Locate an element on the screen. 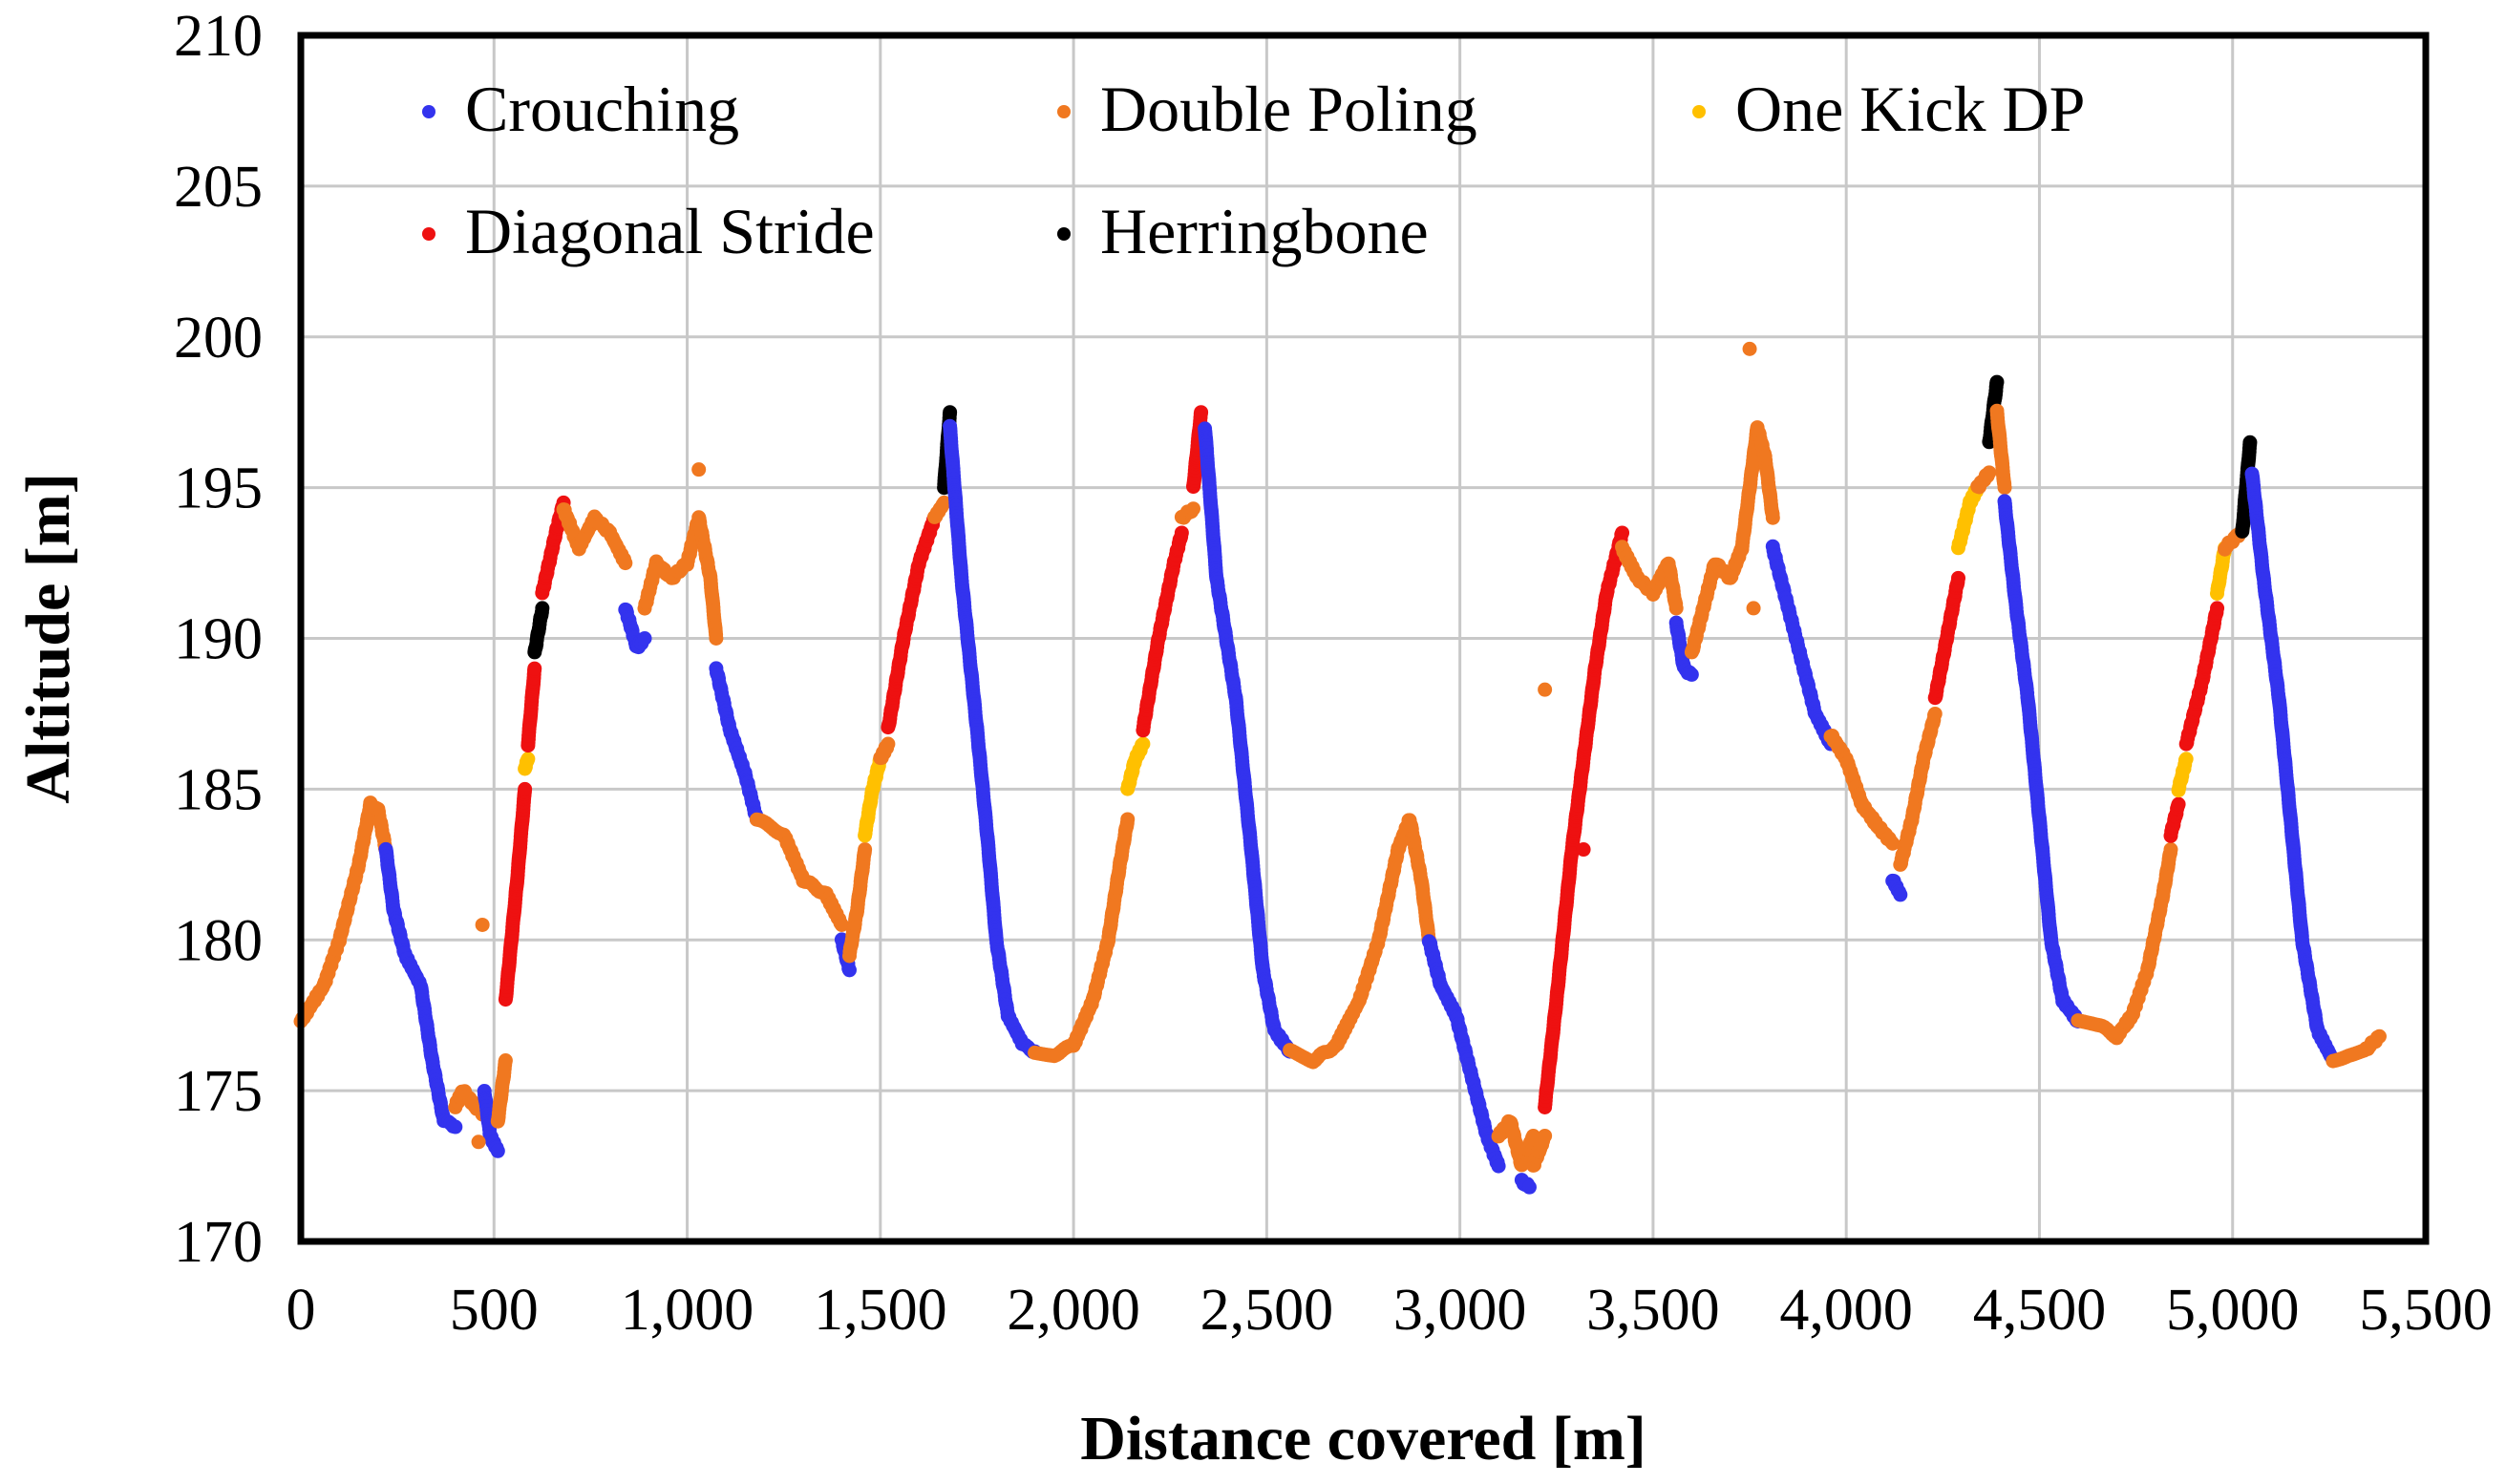 The image size is (2506, 1484). x-axis-title: Distance covered [m] is located at coordinates (1363, 1439).